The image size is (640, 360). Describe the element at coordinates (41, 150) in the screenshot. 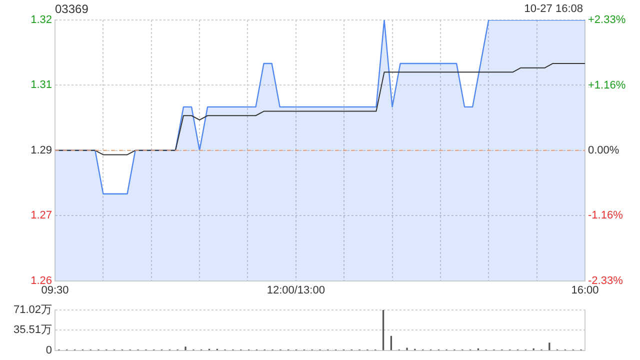

I see `y-tick-label: 1.29` at that location.